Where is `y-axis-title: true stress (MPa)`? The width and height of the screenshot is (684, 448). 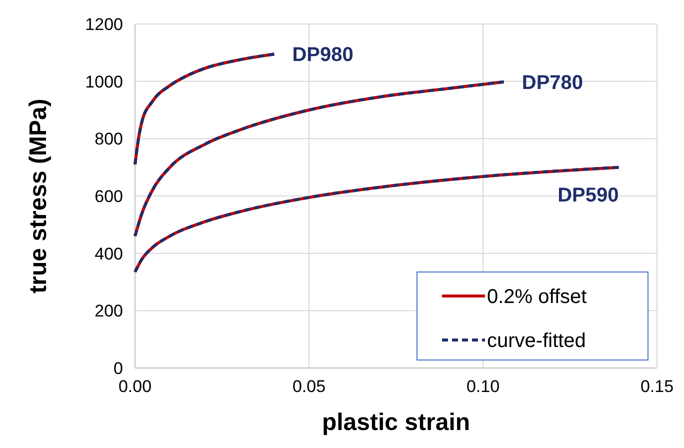 y-axis-title: true stress (MPa) is located at coordinates (38, 196).